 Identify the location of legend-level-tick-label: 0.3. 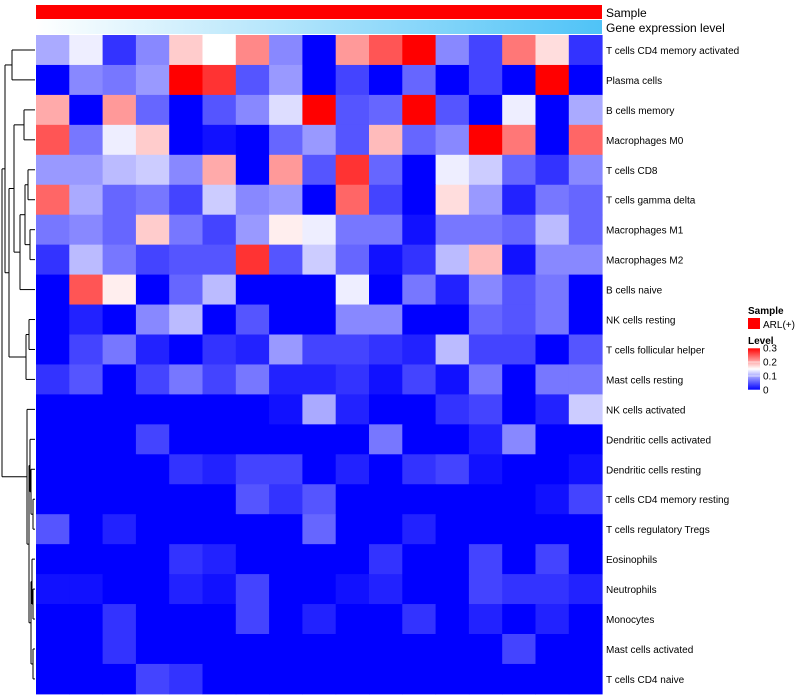
(770, 349).